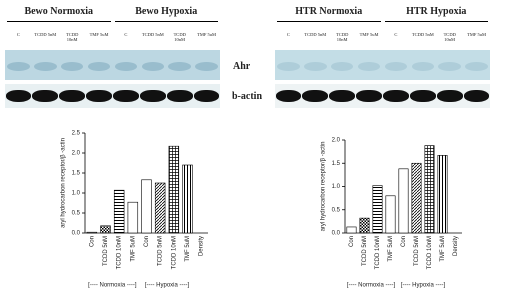  Describe the element at coordinates (336, 210) in the screenshot. I see `y-tick-label: 0.5` at that location.